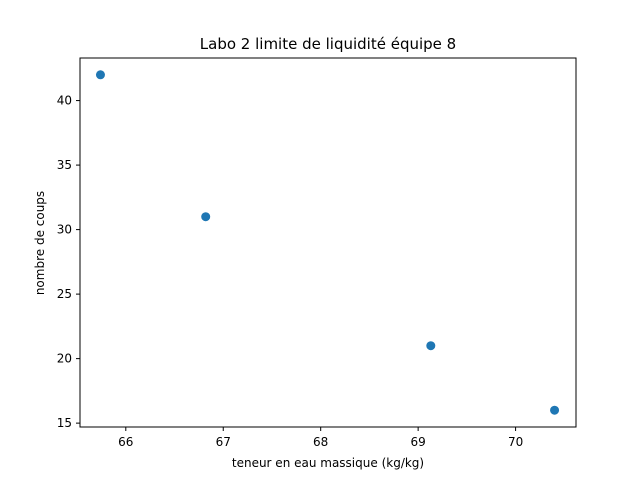 This screenshot has height=480, width=640. Describe the element at coordinates (64, 359) in the screenshot. I see `y-tick-label: 20` at that location.